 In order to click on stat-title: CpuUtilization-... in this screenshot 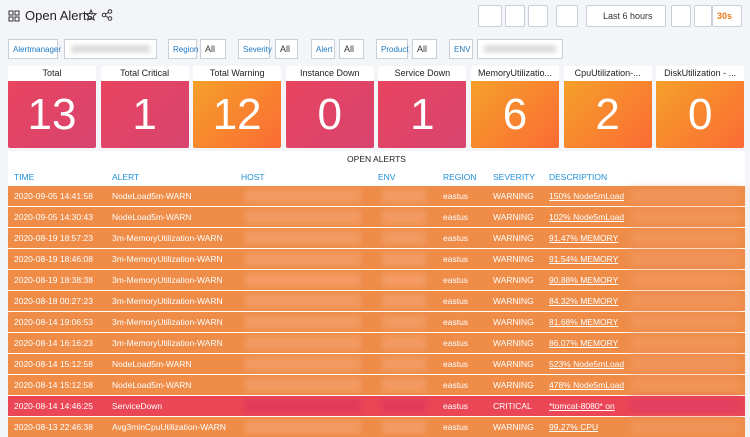, I will do `click(607, 73)`.